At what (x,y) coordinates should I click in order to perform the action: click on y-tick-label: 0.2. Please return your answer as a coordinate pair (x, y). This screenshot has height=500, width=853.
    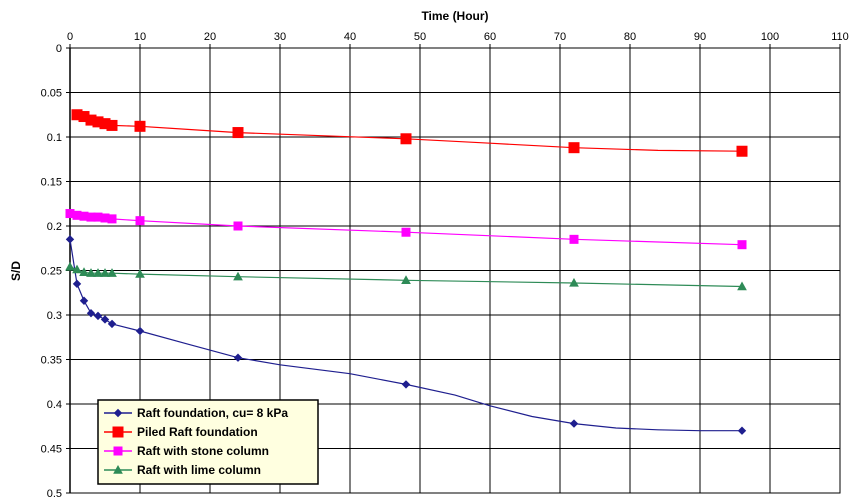
    Looking at the image, I should click on (54, 227).